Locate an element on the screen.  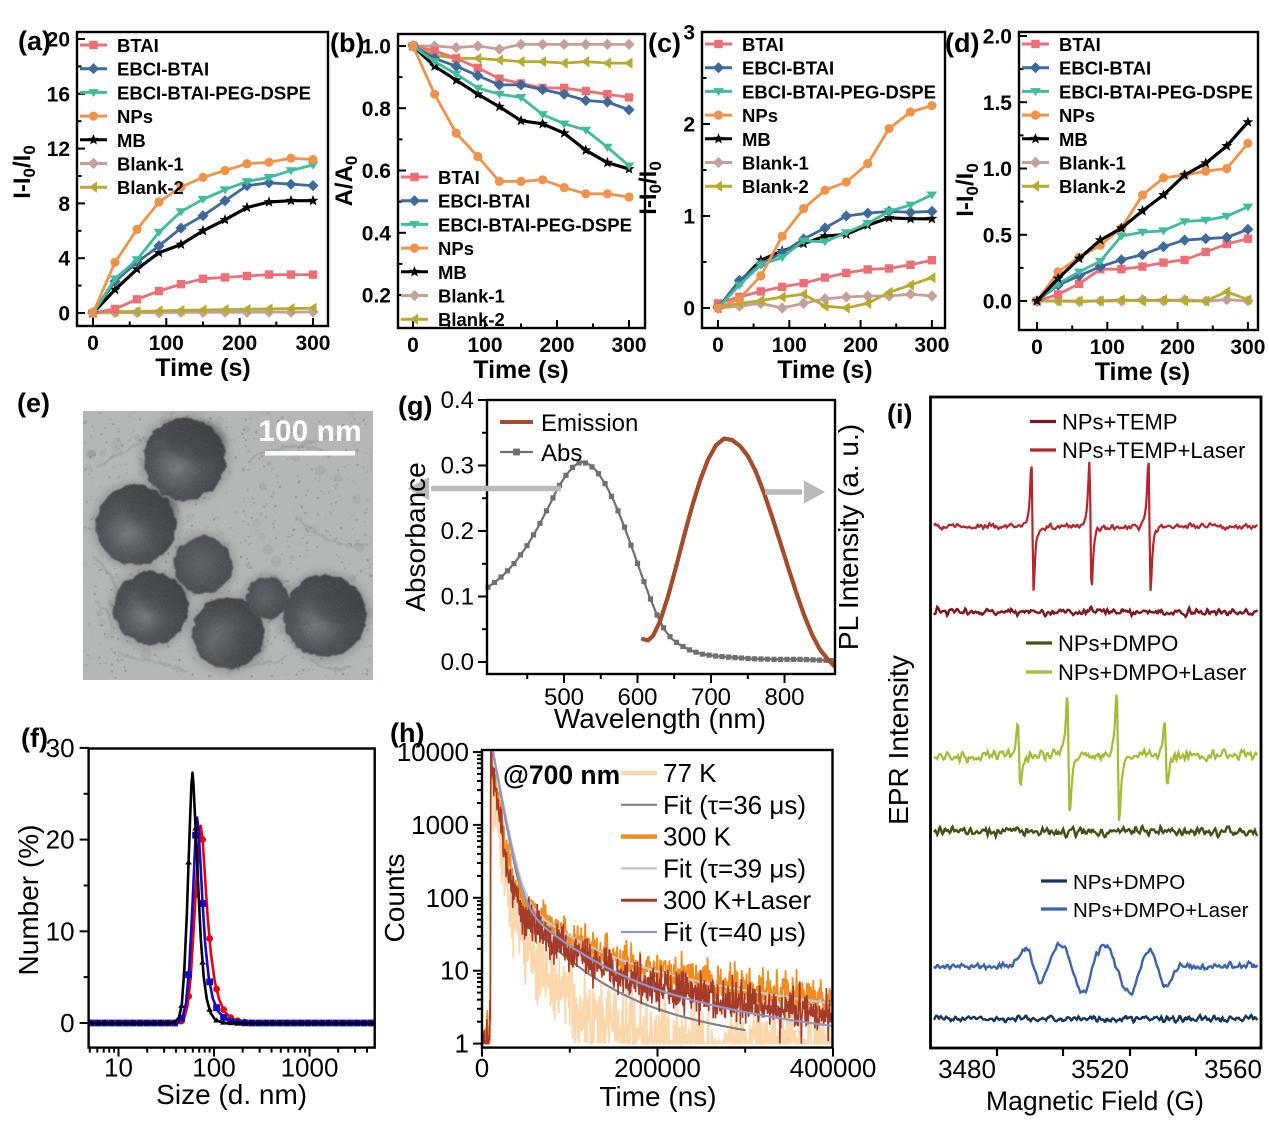
svg-text: 0.3 is located at coordinates (457, 466).